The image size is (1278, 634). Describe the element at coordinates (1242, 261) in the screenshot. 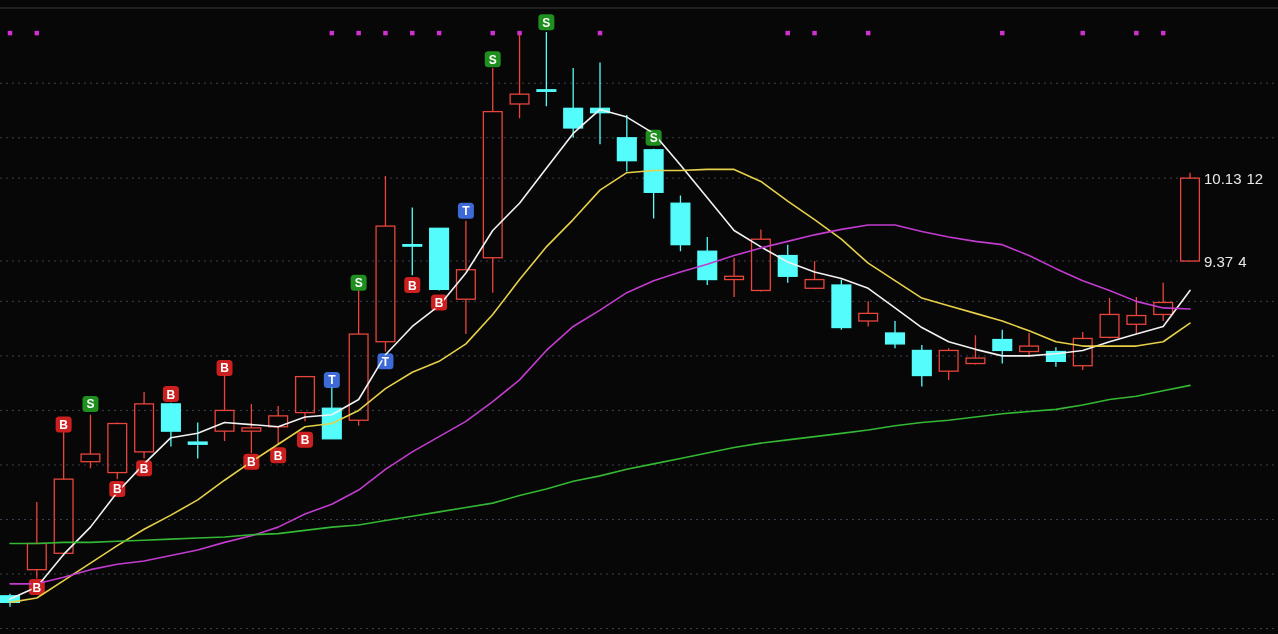

I see `text: 4` at that location.